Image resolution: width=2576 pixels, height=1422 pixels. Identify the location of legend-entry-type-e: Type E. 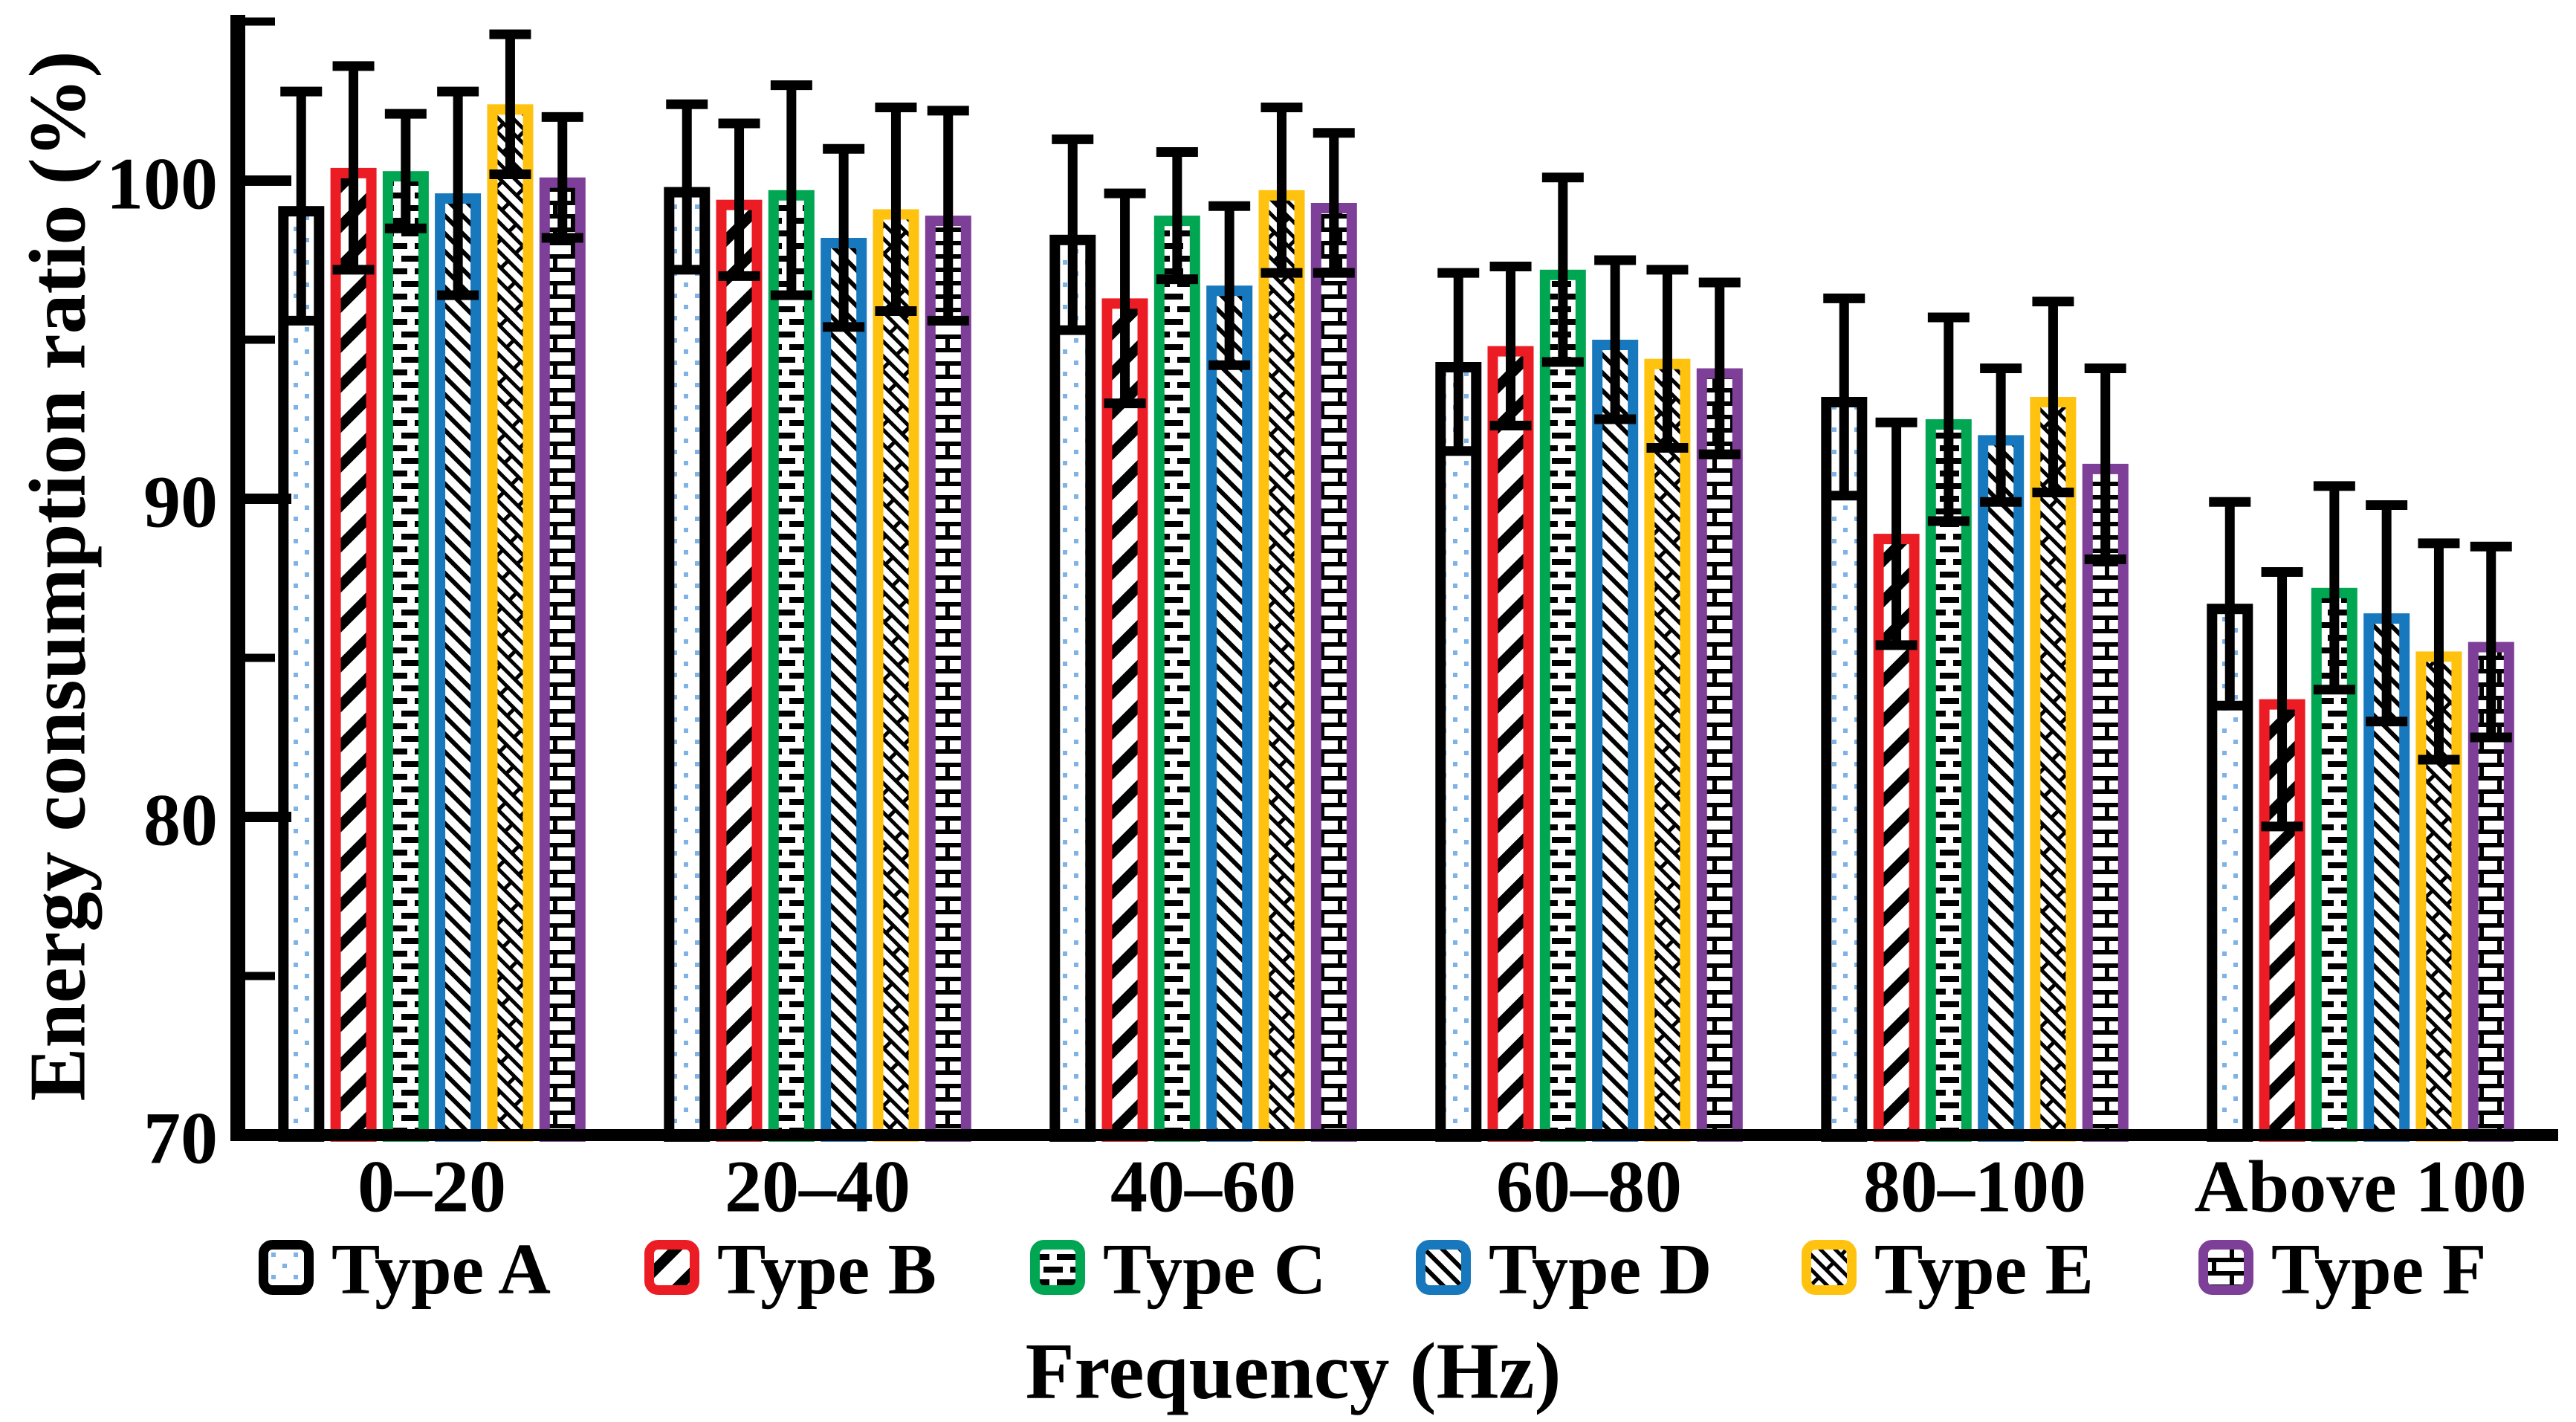
(1948, 1269).